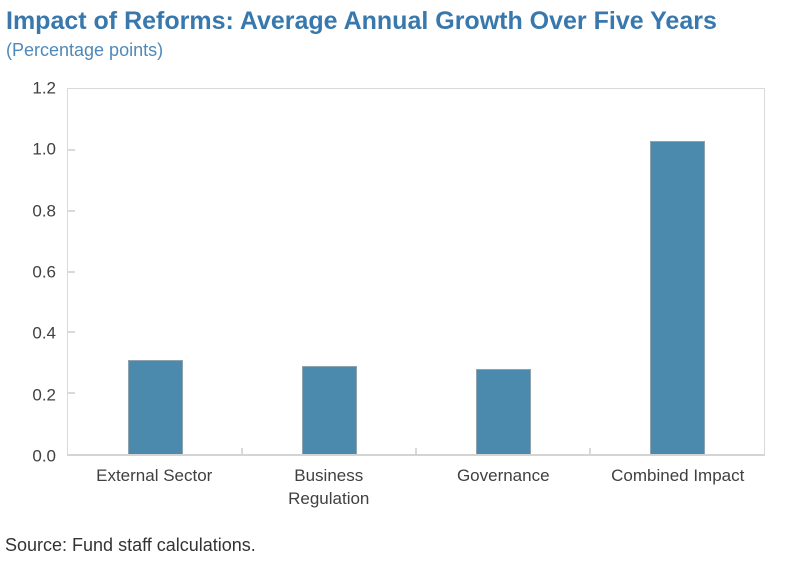 The height and width of the screenshot is (568, 788). Describe the element at coordinates (503, 475) in the screenshot. I see `x-label-governance: Governance` at that location.